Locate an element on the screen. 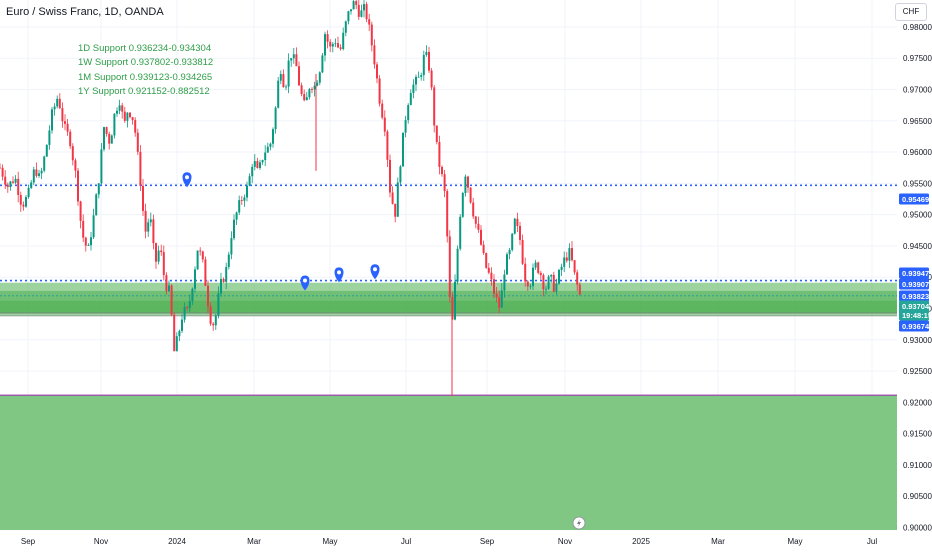  support-line-1m: 1M Support 0.939123-0.934265 is located at coordinates (145, 77).